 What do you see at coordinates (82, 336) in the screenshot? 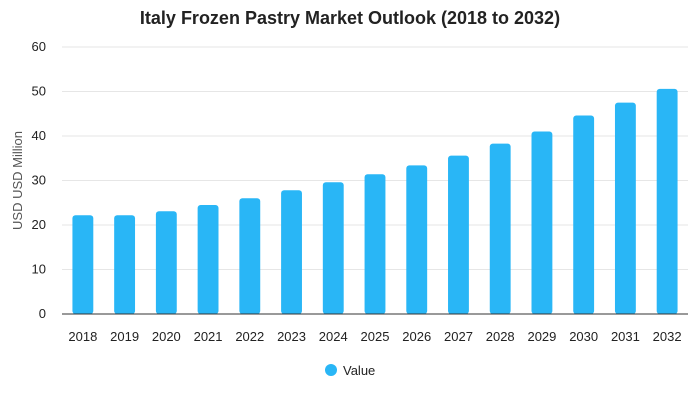
I see `x-tick-label-2018: 2018` at bounding box center [82, 336].